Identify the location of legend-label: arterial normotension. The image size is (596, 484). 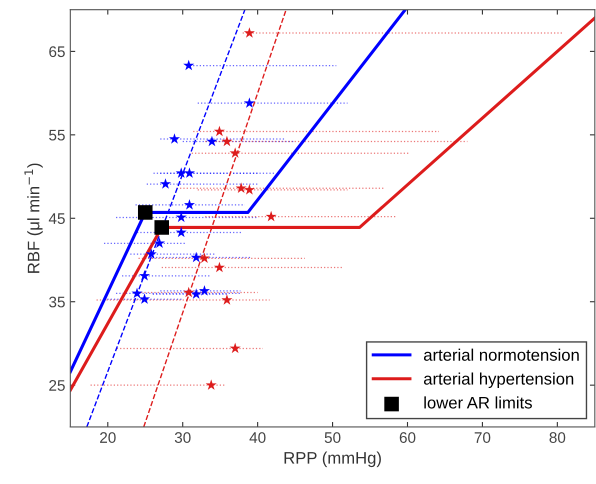
(501, 354).